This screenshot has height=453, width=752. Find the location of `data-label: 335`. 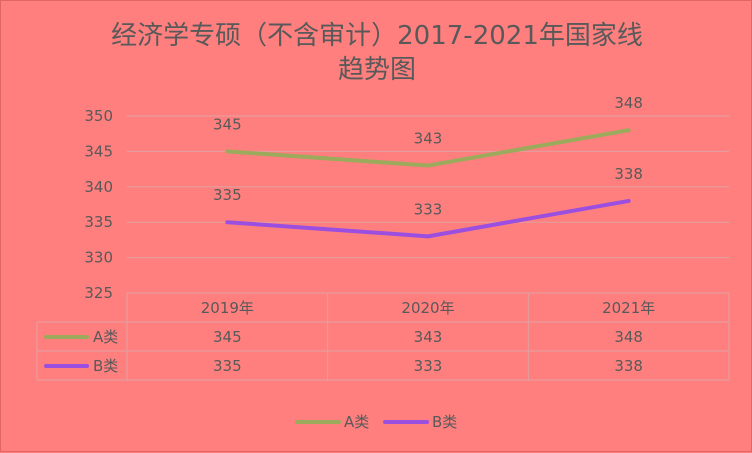

data-label: 335 is located at coordinates (227, 195).